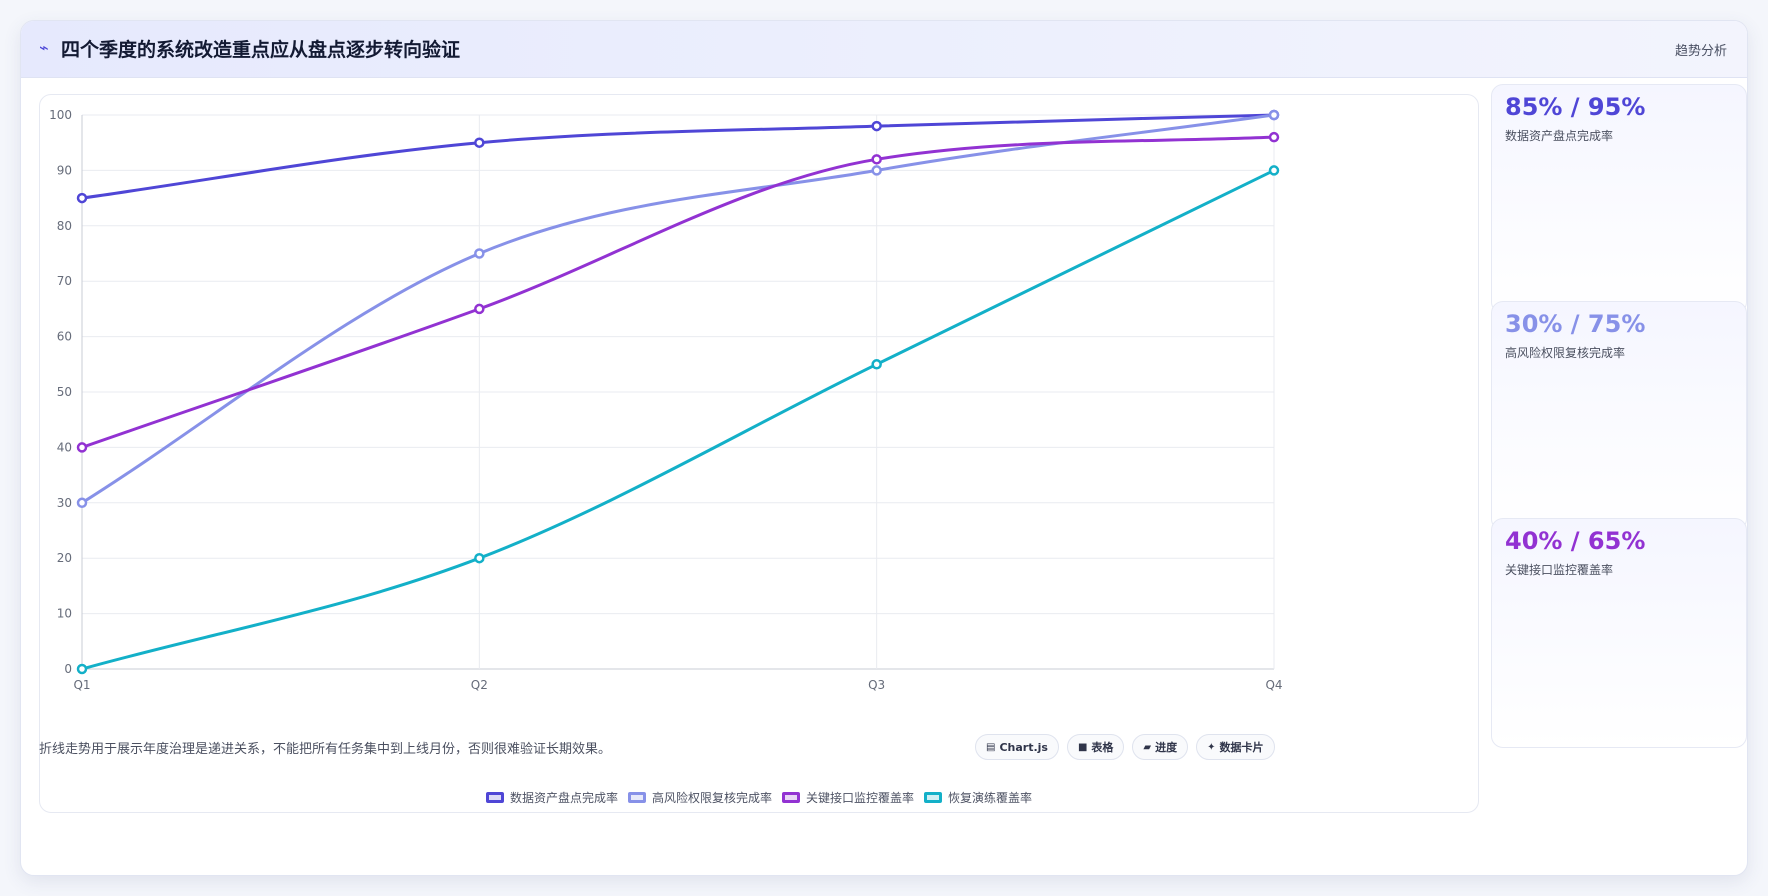 The image size is (1768, 896). Describe the element at coordinates (1575, 324) in the screenshot. I see `kpi-value: 30% / 75%` at that location.